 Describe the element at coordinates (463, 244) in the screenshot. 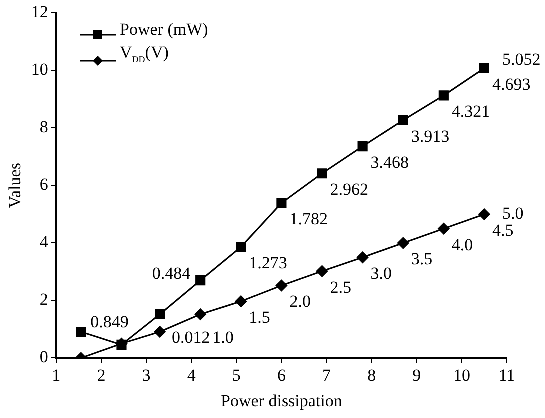

I see `annotation: 4.0` at that location.